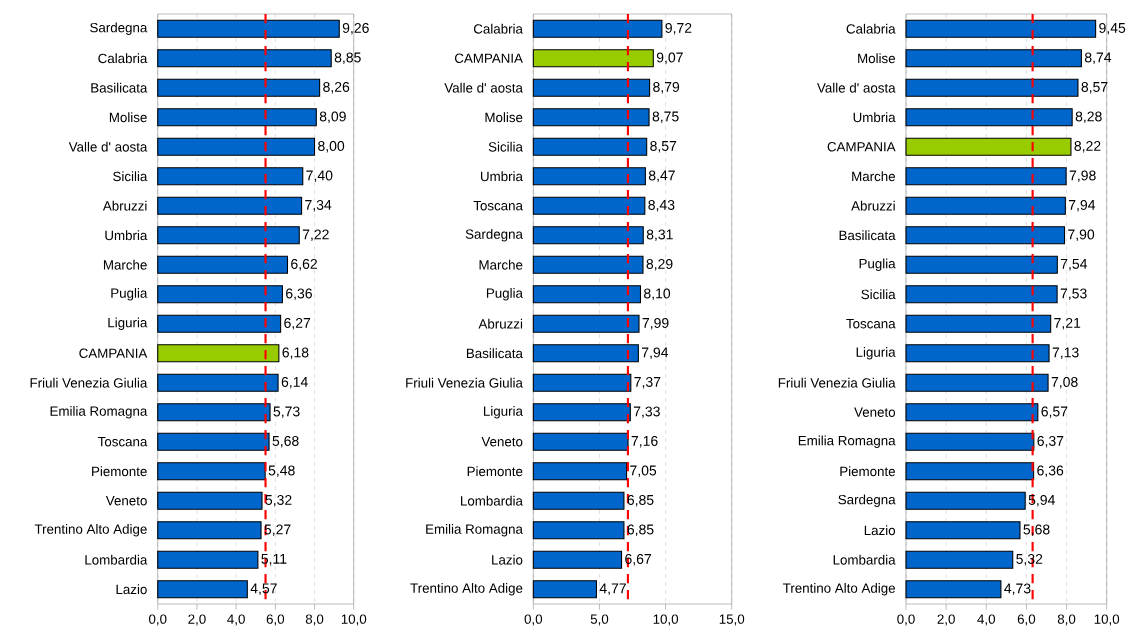  I want to click on data-label: 7,13, so click(1065, 353).